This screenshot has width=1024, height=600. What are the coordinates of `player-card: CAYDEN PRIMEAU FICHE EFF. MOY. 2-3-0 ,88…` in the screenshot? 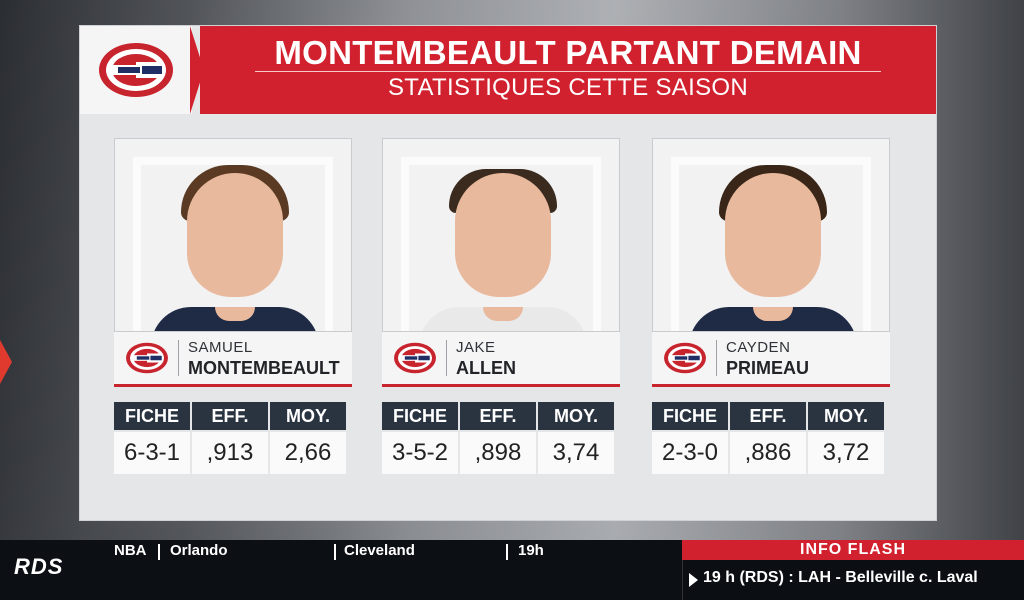 It's located at (772, 306).